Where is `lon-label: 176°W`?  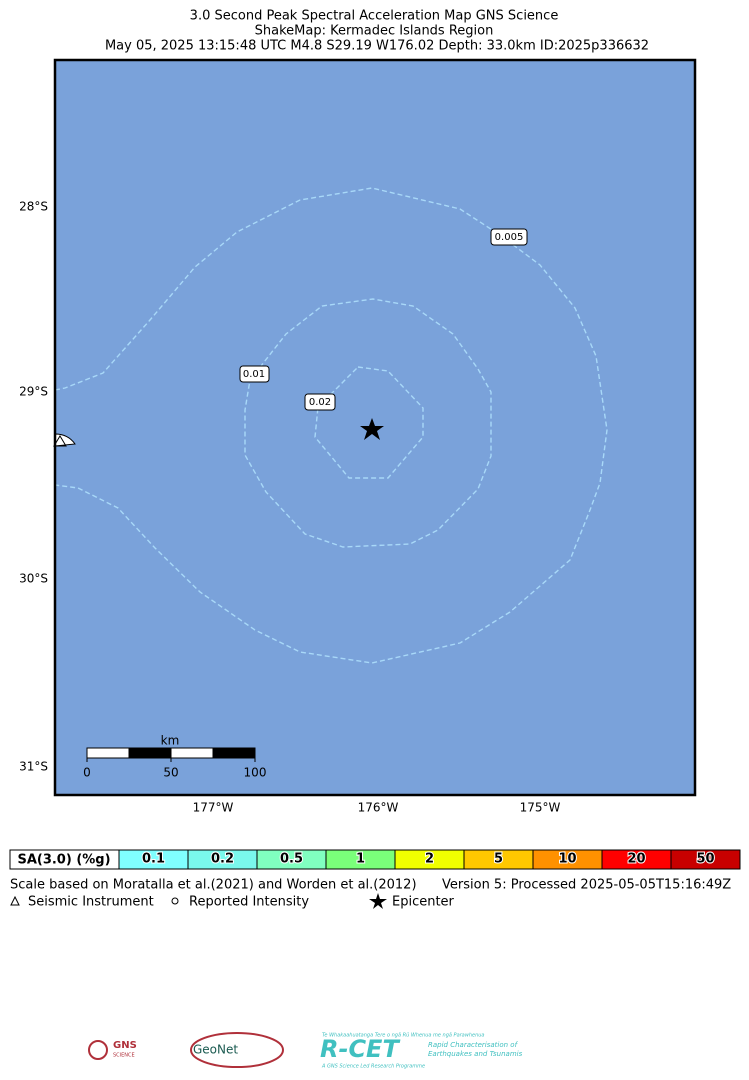
lon-label: 176°W is located at coordinates (378, 808).